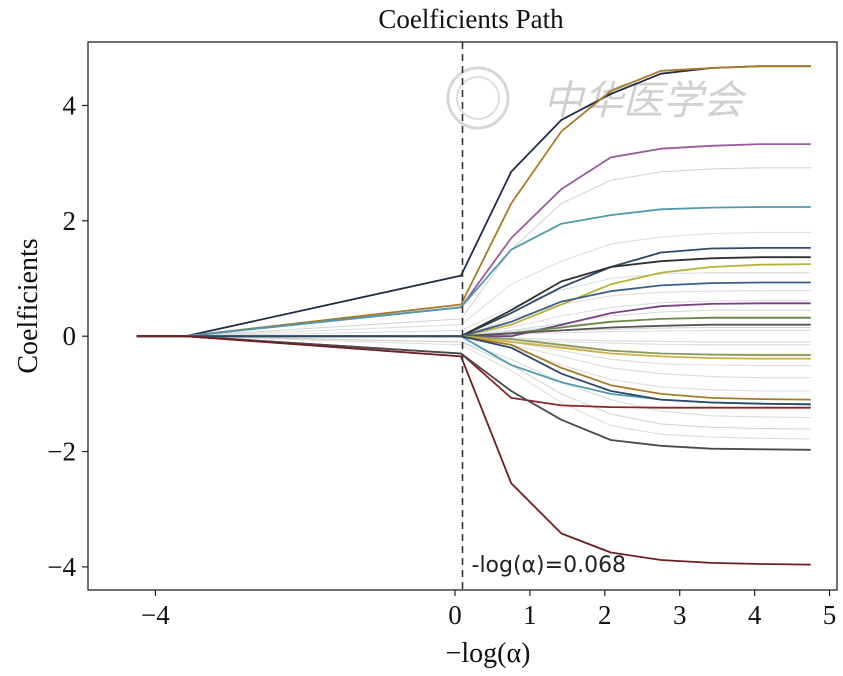  What do you see at coordinates (488, 610) in the screenshot?
I see `x-axis: −4 0 1 2 3 4 5` at bounding box center [488, 610].